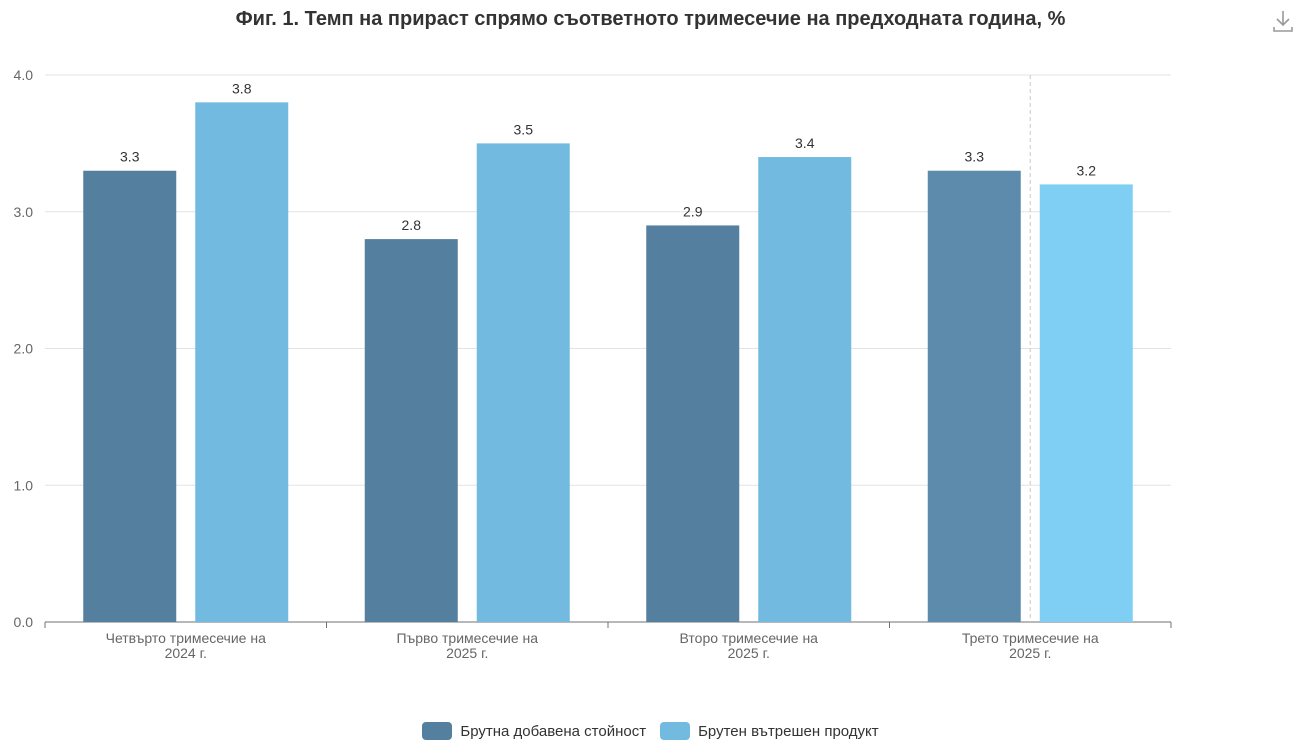 This screenshot has width=1301, height=750. What do you see at coordinates (24, 212) in the screenshot?
I see `y-tick-label: 3.0` at bounding box center [24, 212].